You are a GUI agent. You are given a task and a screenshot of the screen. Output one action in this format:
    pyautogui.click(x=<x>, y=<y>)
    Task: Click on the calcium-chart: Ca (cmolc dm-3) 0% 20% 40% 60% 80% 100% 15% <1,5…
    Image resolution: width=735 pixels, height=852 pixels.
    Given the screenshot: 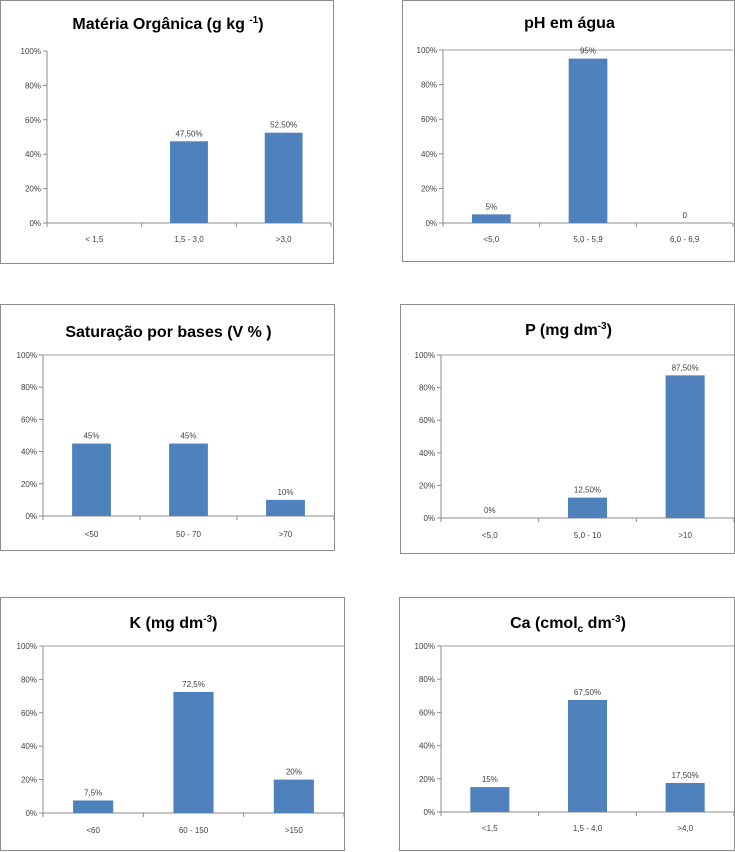 What is the action you would take?
    pyautogui.click(x=575, y=723)
    